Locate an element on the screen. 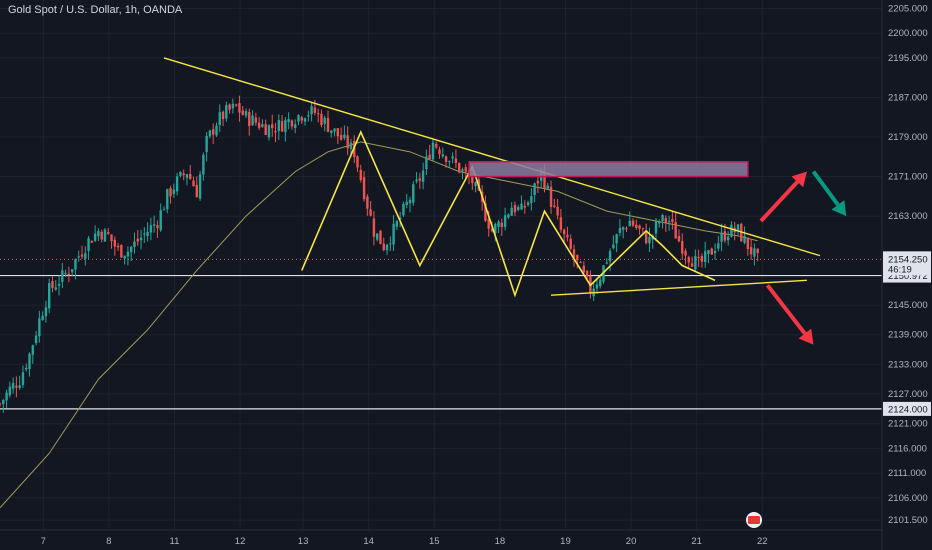  time-tick-label: 21 is located at coordinates (696, 541).